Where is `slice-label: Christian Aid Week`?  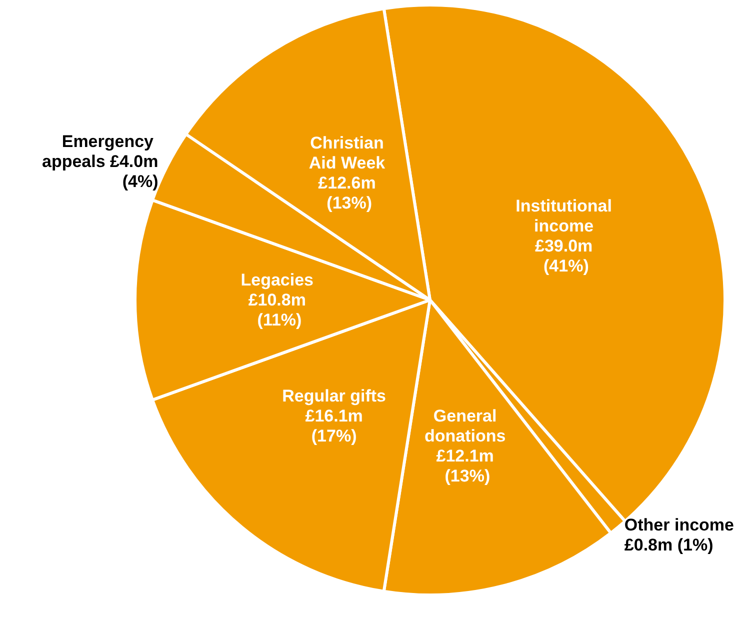
slice-label: Christian Aid Week is located at coordinates (349, 152).